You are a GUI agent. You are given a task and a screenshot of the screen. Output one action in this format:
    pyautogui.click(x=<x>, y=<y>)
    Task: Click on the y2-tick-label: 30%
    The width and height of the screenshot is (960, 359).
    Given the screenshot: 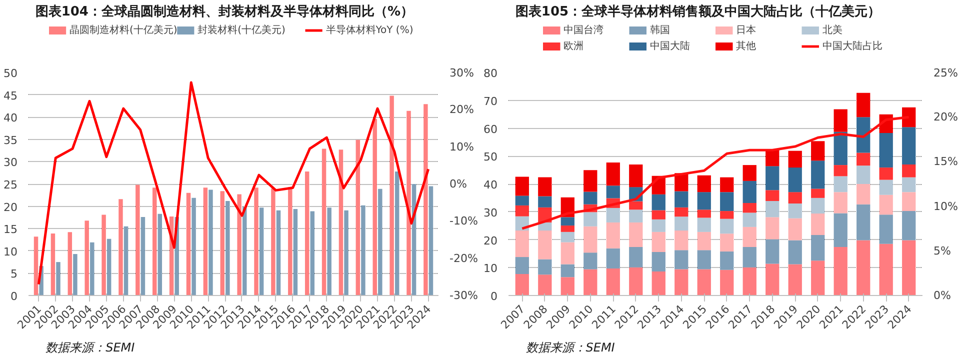 What is the action you would take?
    pyautogui.click(x=462, y=73)
    